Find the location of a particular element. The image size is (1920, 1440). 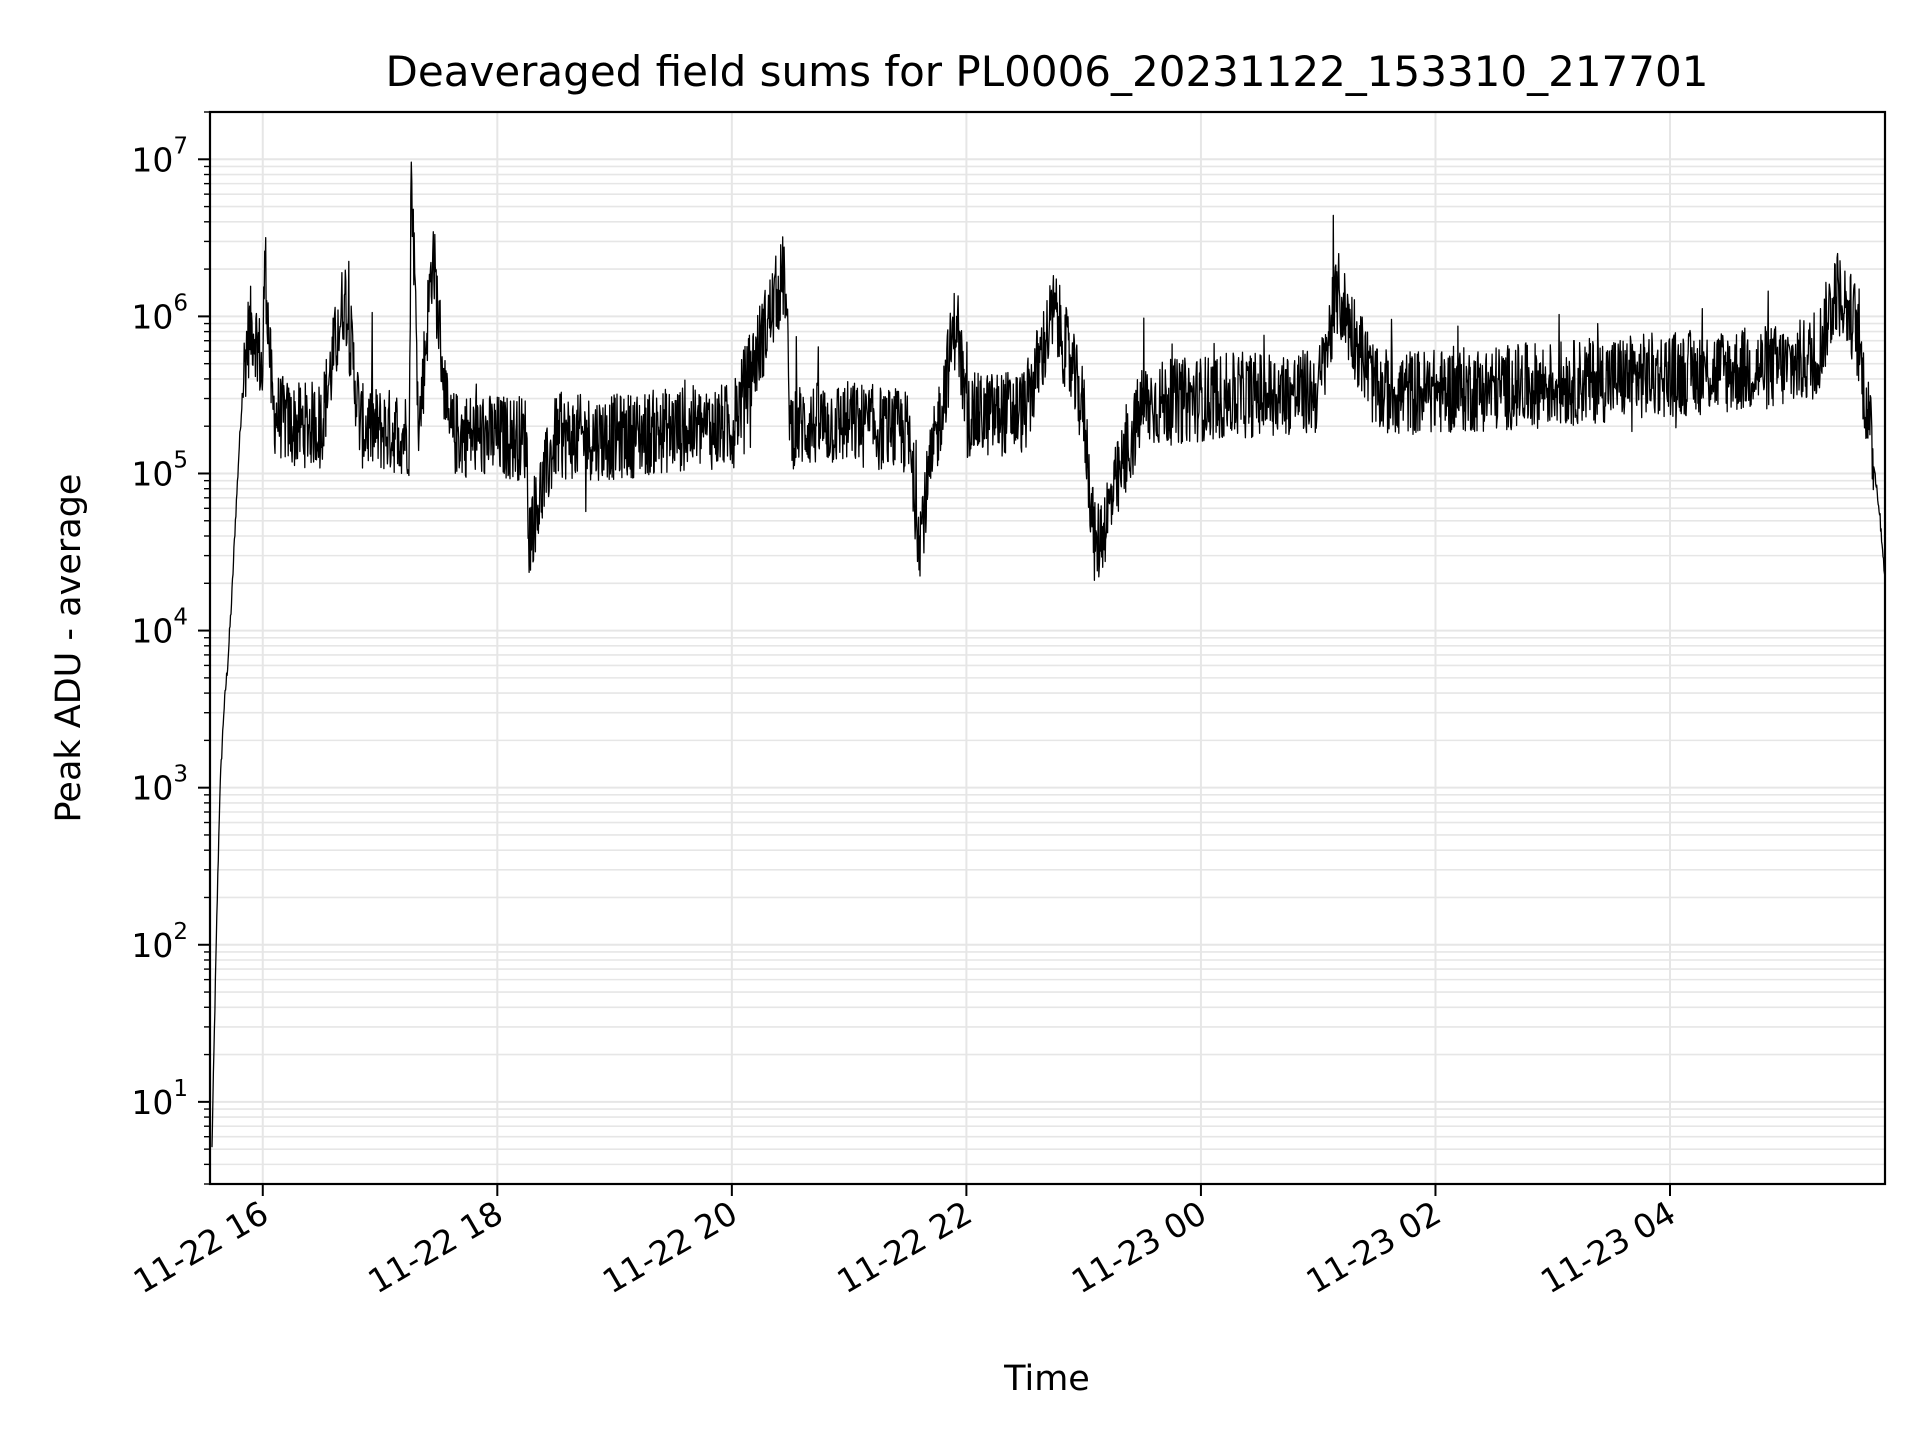

x-axis-label: Time is located at coordinates (1046, 1379).